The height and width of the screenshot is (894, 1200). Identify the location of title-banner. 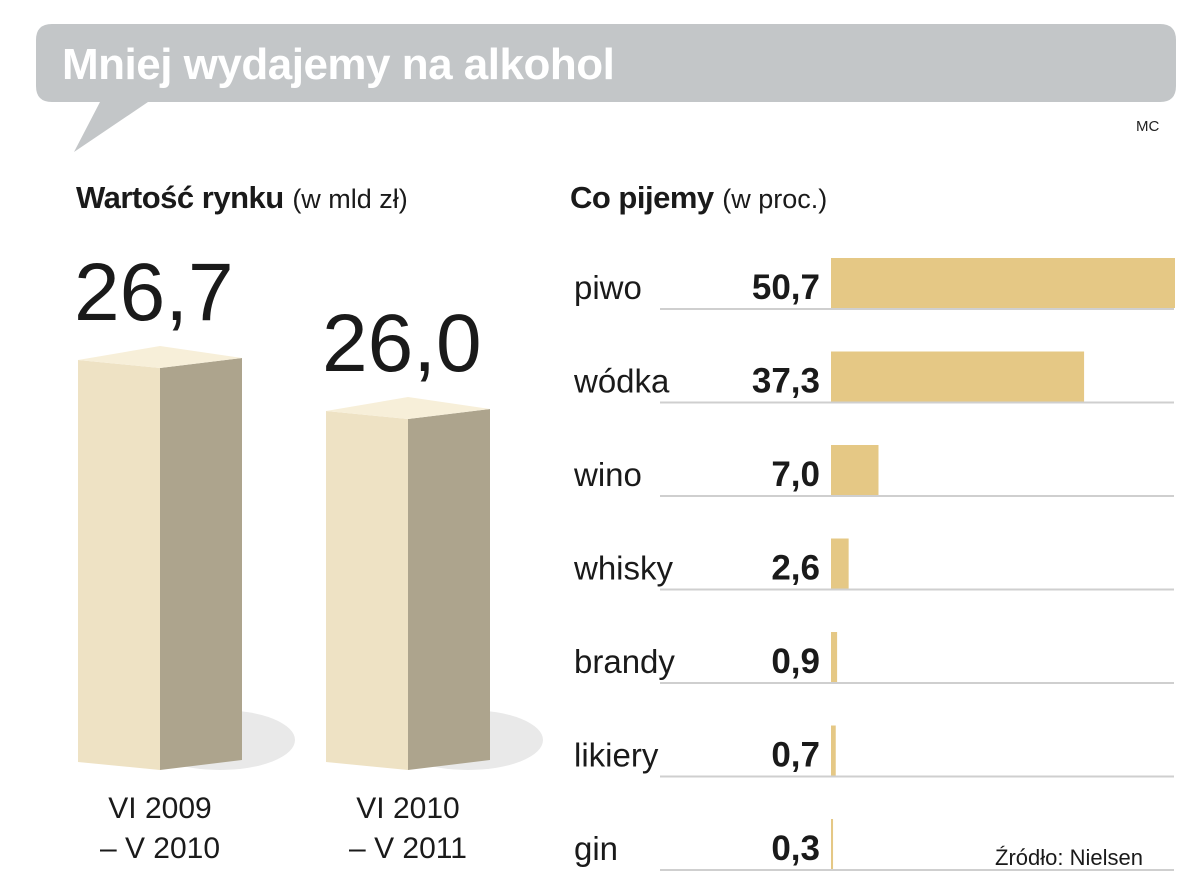
(606, 88).